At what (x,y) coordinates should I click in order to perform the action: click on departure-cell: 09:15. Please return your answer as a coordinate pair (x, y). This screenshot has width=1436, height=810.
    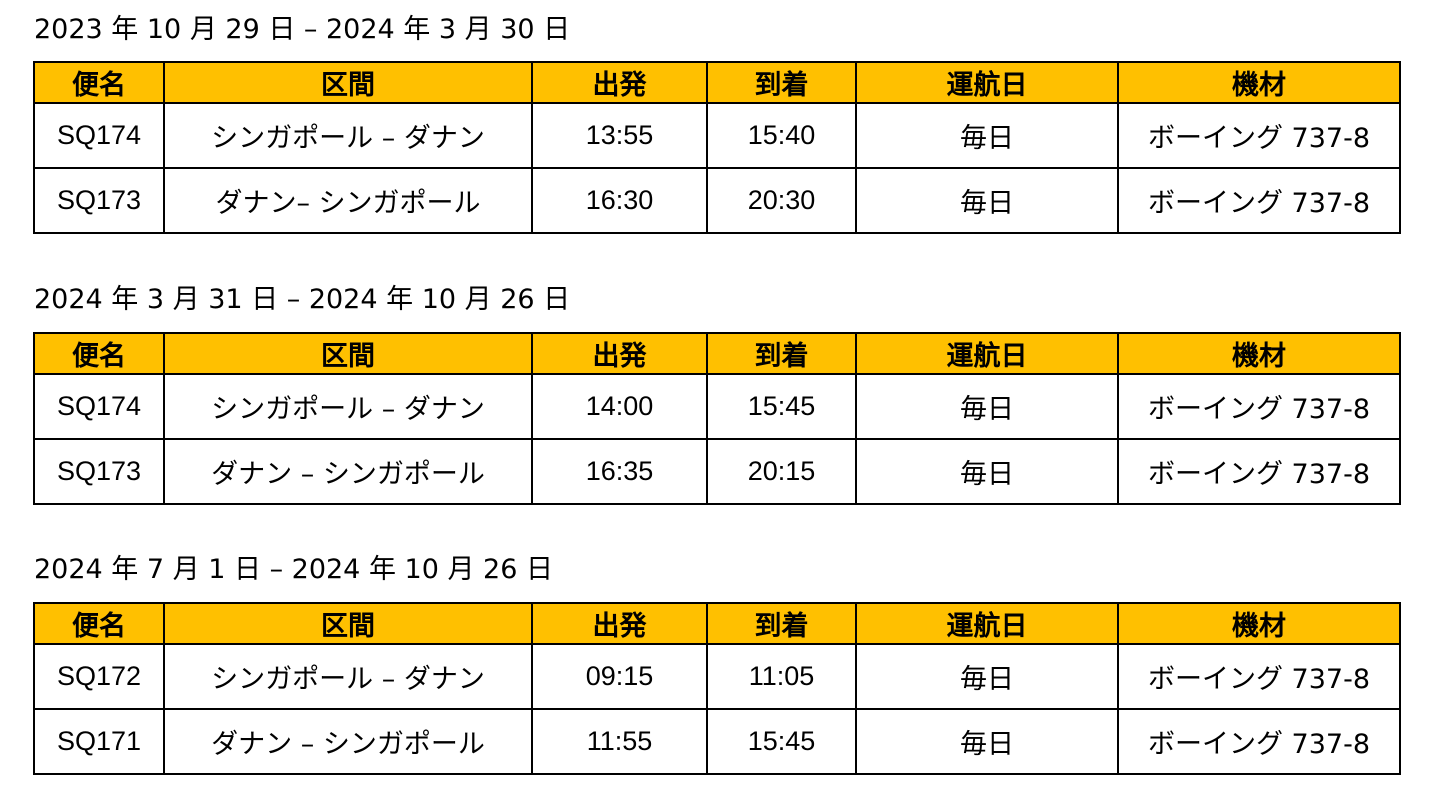
    Looking at the image, I should click on (619, 676).